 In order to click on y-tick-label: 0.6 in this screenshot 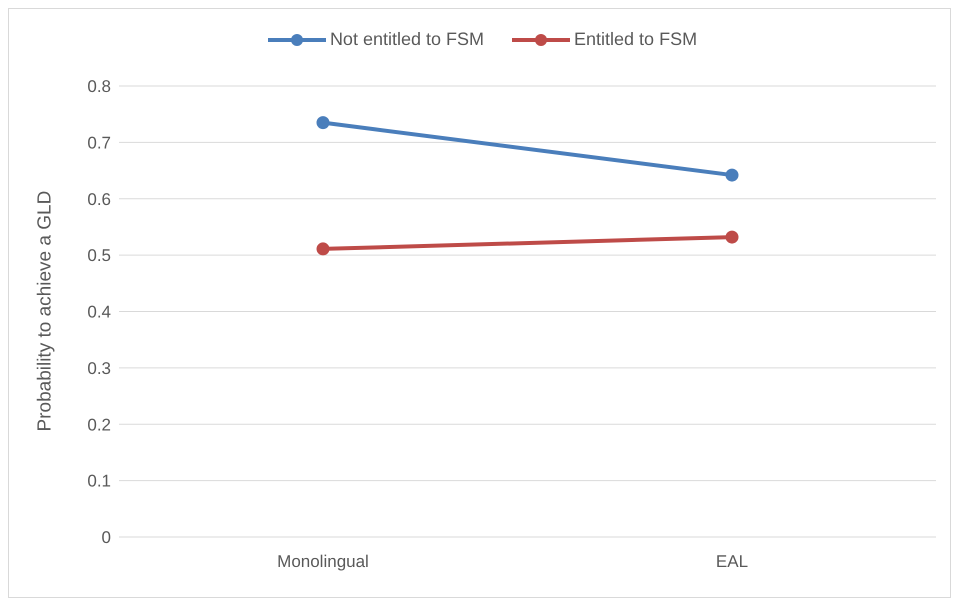, I will do `click(99, 199)`.